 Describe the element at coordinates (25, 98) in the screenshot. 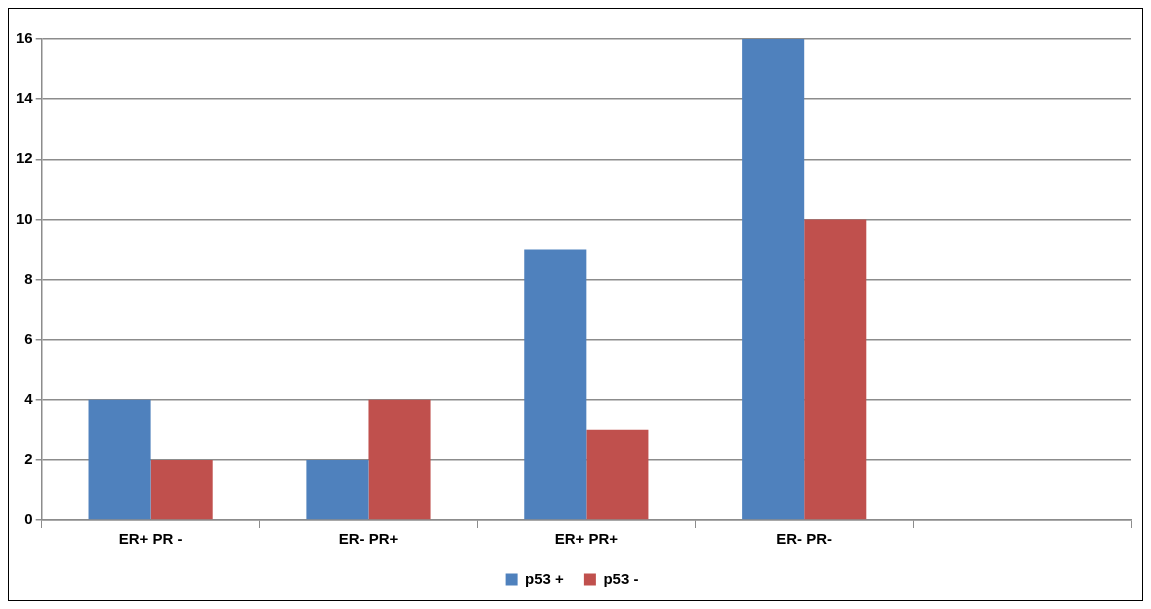

I see `y-tick-label: 14` at that location.